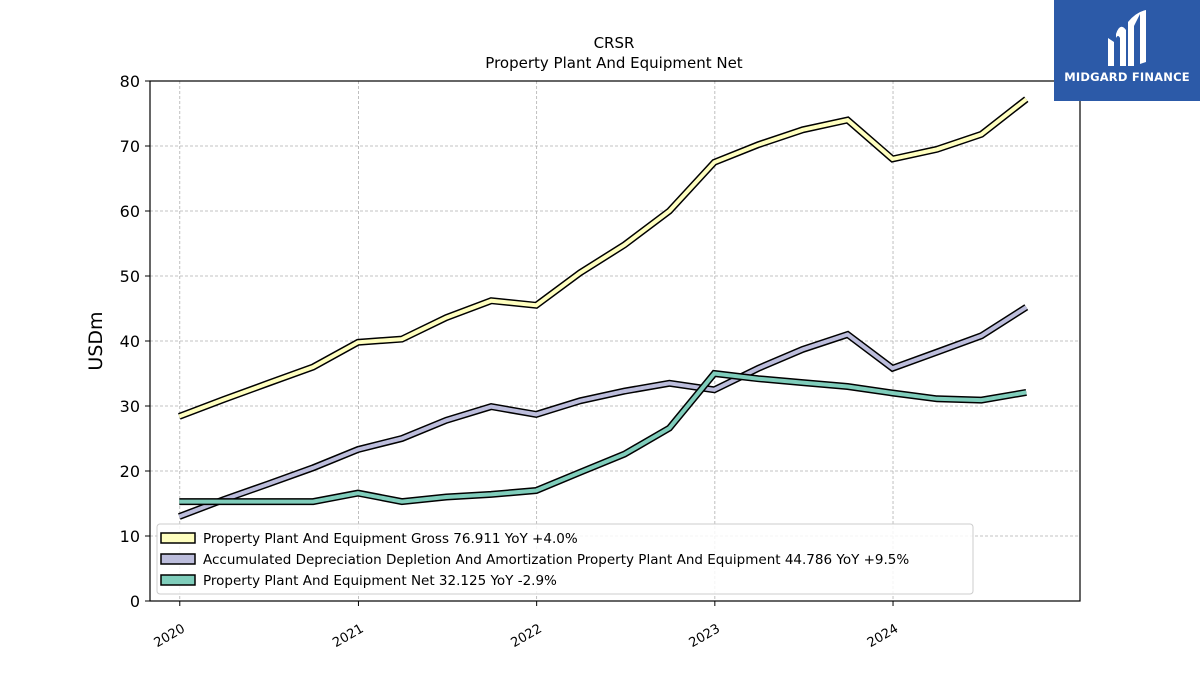 The height and width of the screenshot is (675, 1200). Describe the element at coordinates (130, 276) in the screenshot. I see `y-tick-label: 50` at that location.